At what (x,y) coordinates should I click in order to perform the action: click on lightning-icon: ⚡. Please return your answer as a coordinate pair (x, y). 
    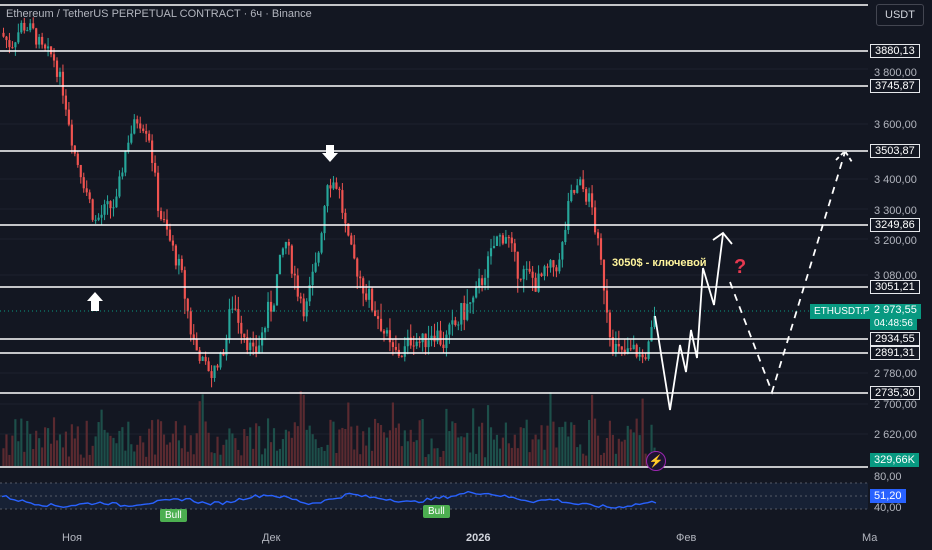
    Looking at the image, I should click on (656, 461).